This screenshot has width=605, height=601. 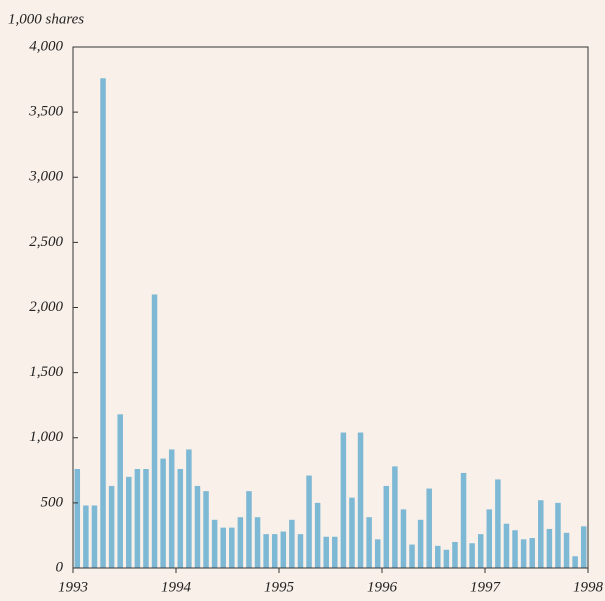 I want to click on x-tick-label: 1998, so click(x=588, y=587).